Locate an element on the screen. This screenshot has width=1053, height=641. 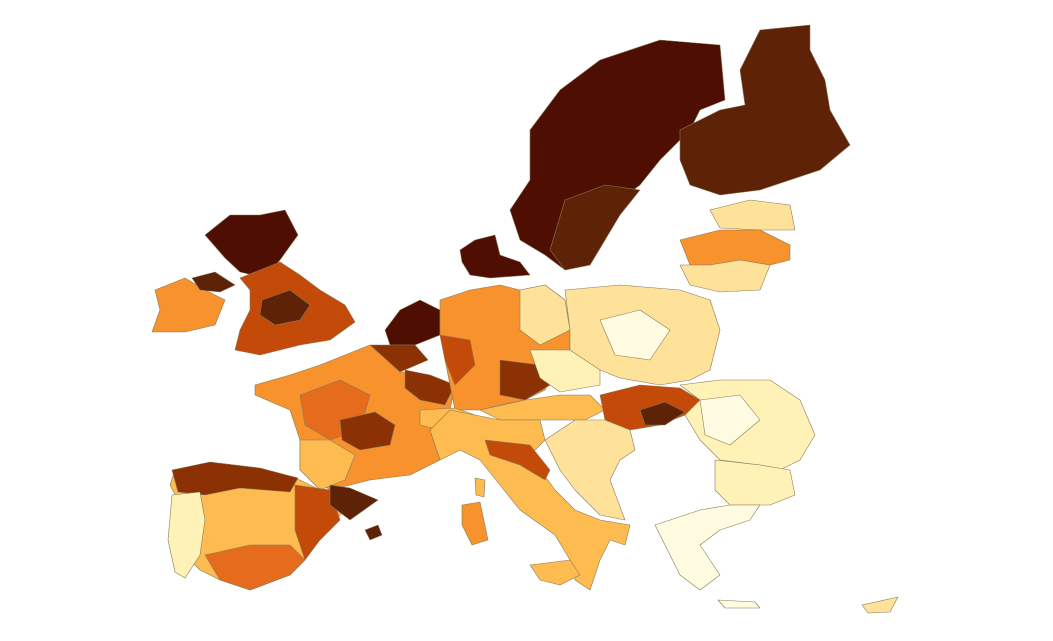
region-italy-north is located at coordinates (517, 460).